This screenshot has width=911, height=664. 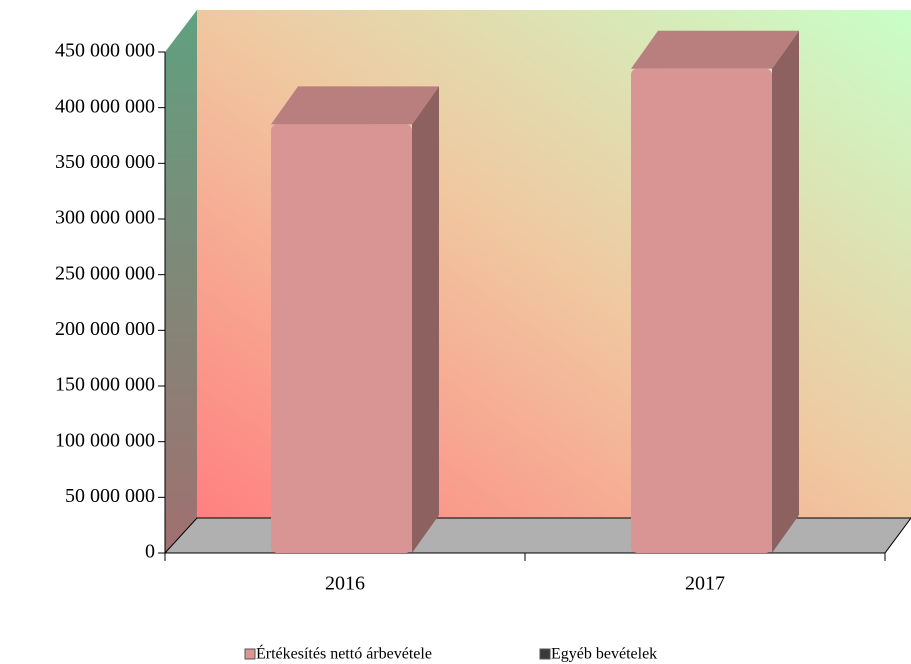 What do you see at coordinates (604, 654) in the screenshot?
I see `legend-label: Egyéb bevételek` at bounding box center [604, 654].